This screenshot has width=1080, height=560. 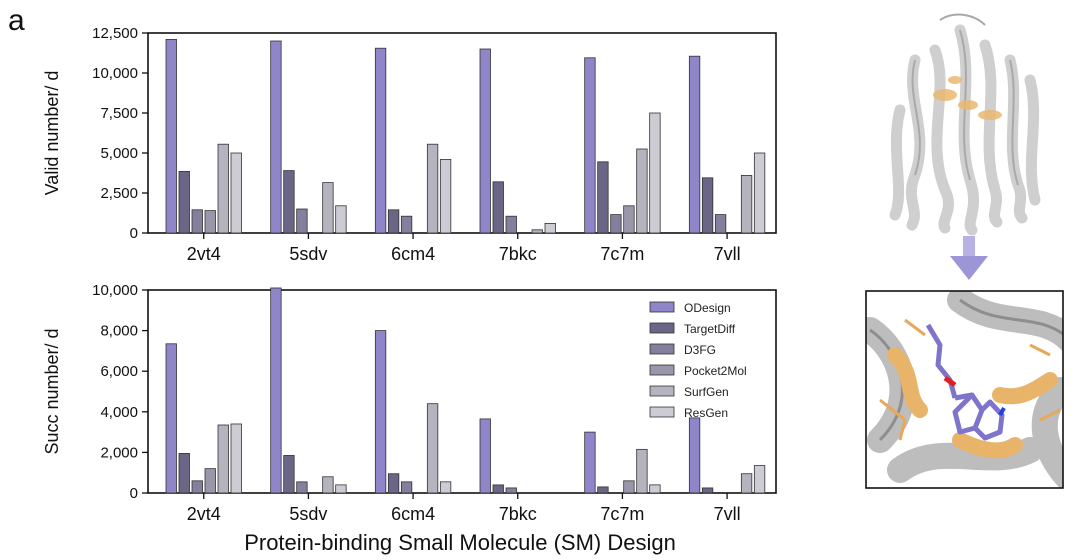 What do you see at coordinates (662, 391) in the screenshot?
I see `legend-swatch-surfgen` at bounding box center [662, 391].